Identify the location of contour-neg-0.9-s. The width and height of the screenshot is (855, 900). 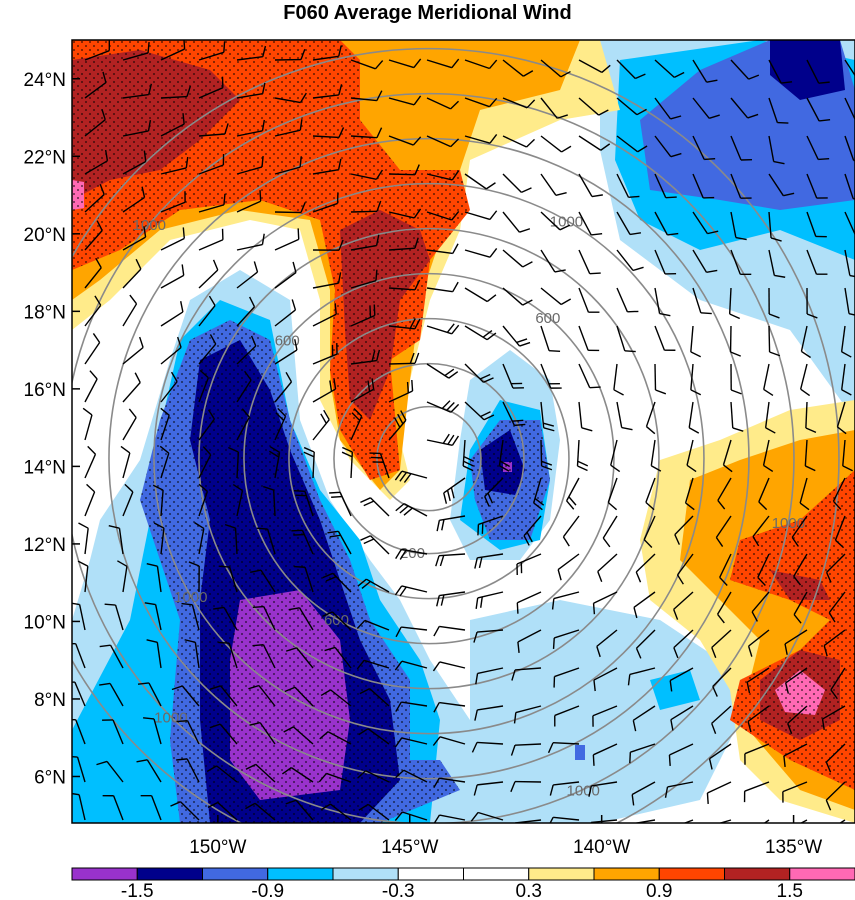
(675, 690).